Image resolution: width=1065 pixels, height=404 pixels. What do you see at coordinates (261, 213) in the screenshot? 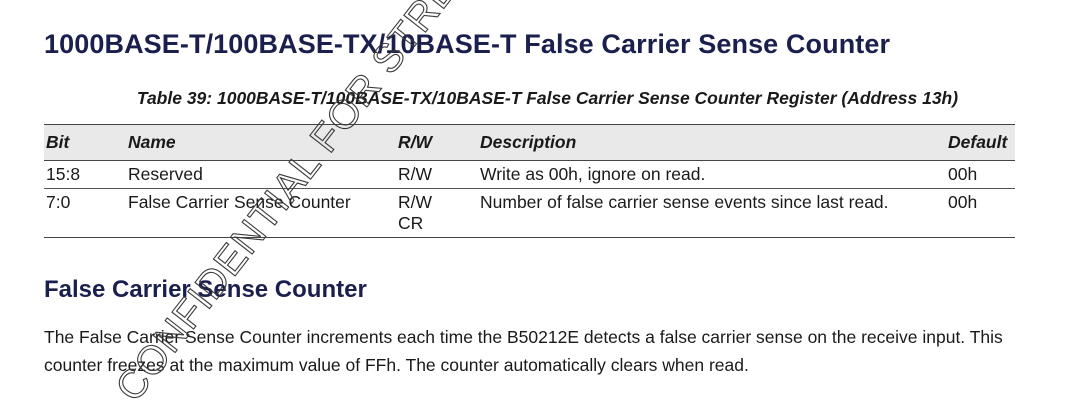
I see `cell-name: False Carrier Sense Counter` at bounding box center [261, 213].